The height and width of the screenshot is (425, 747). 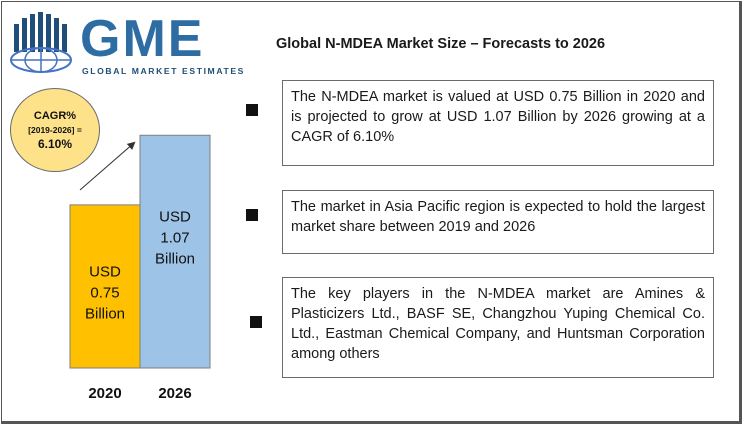 What do you see at coordinates (107, 166) in the screenshot?
I see `growth-arrow` at bounding box center [107, 166].